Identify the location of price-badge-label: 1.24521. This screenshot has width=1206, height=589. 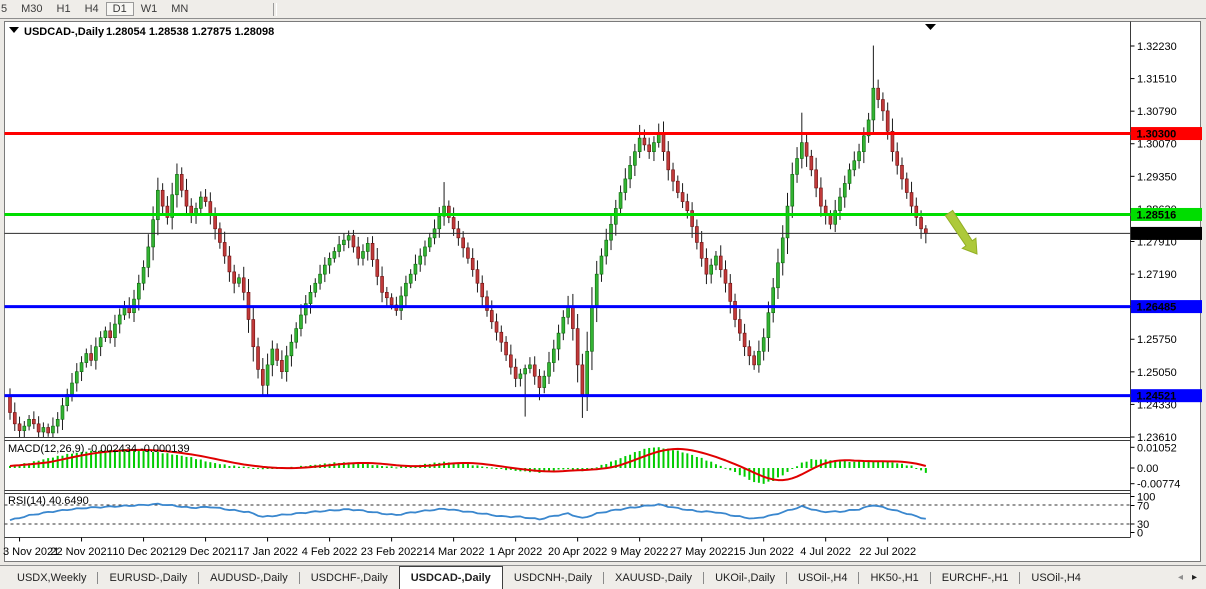
(1157, 397).